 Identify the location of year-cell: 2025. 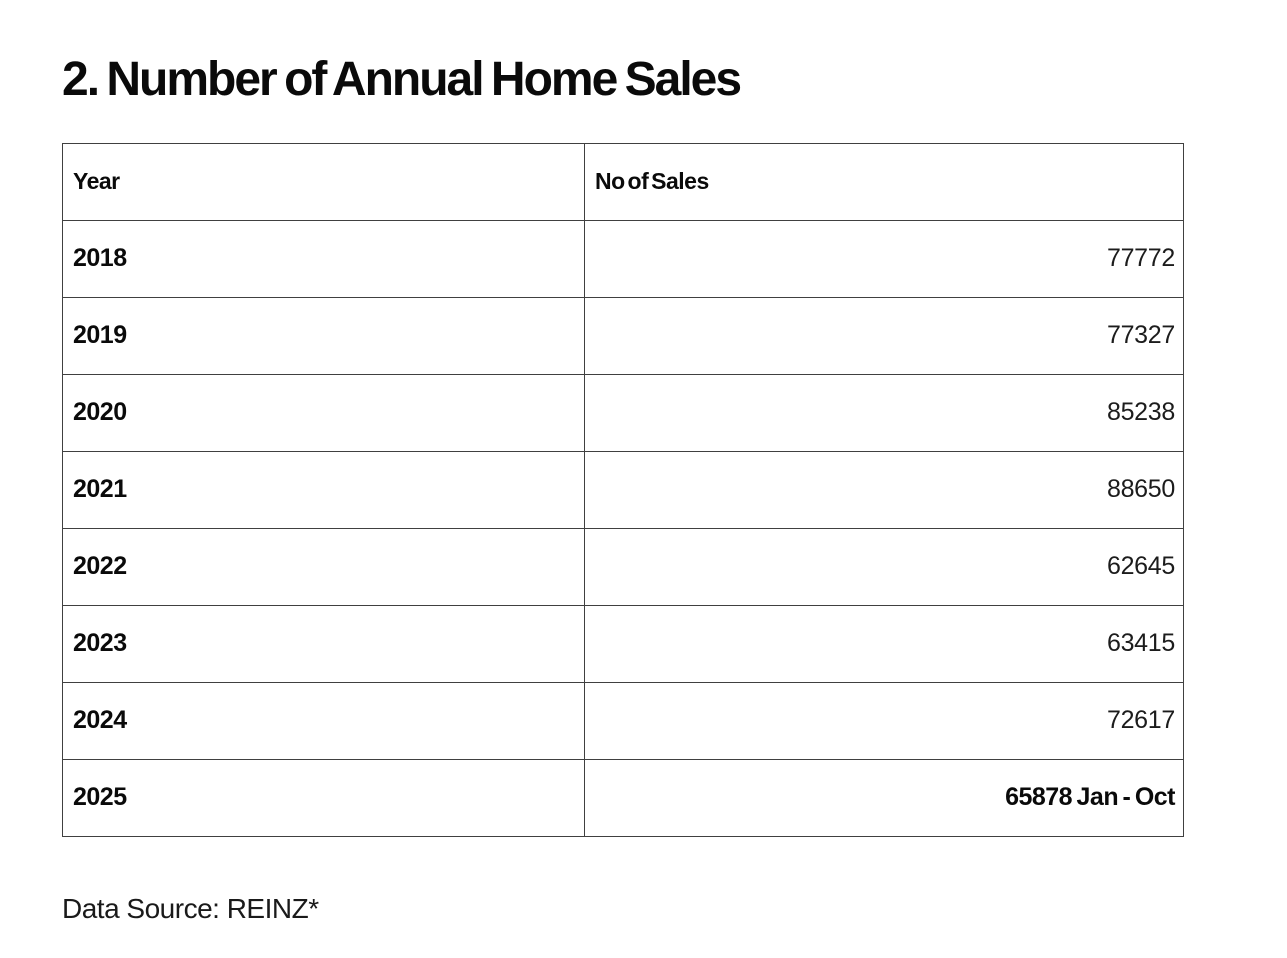
(323, 797).